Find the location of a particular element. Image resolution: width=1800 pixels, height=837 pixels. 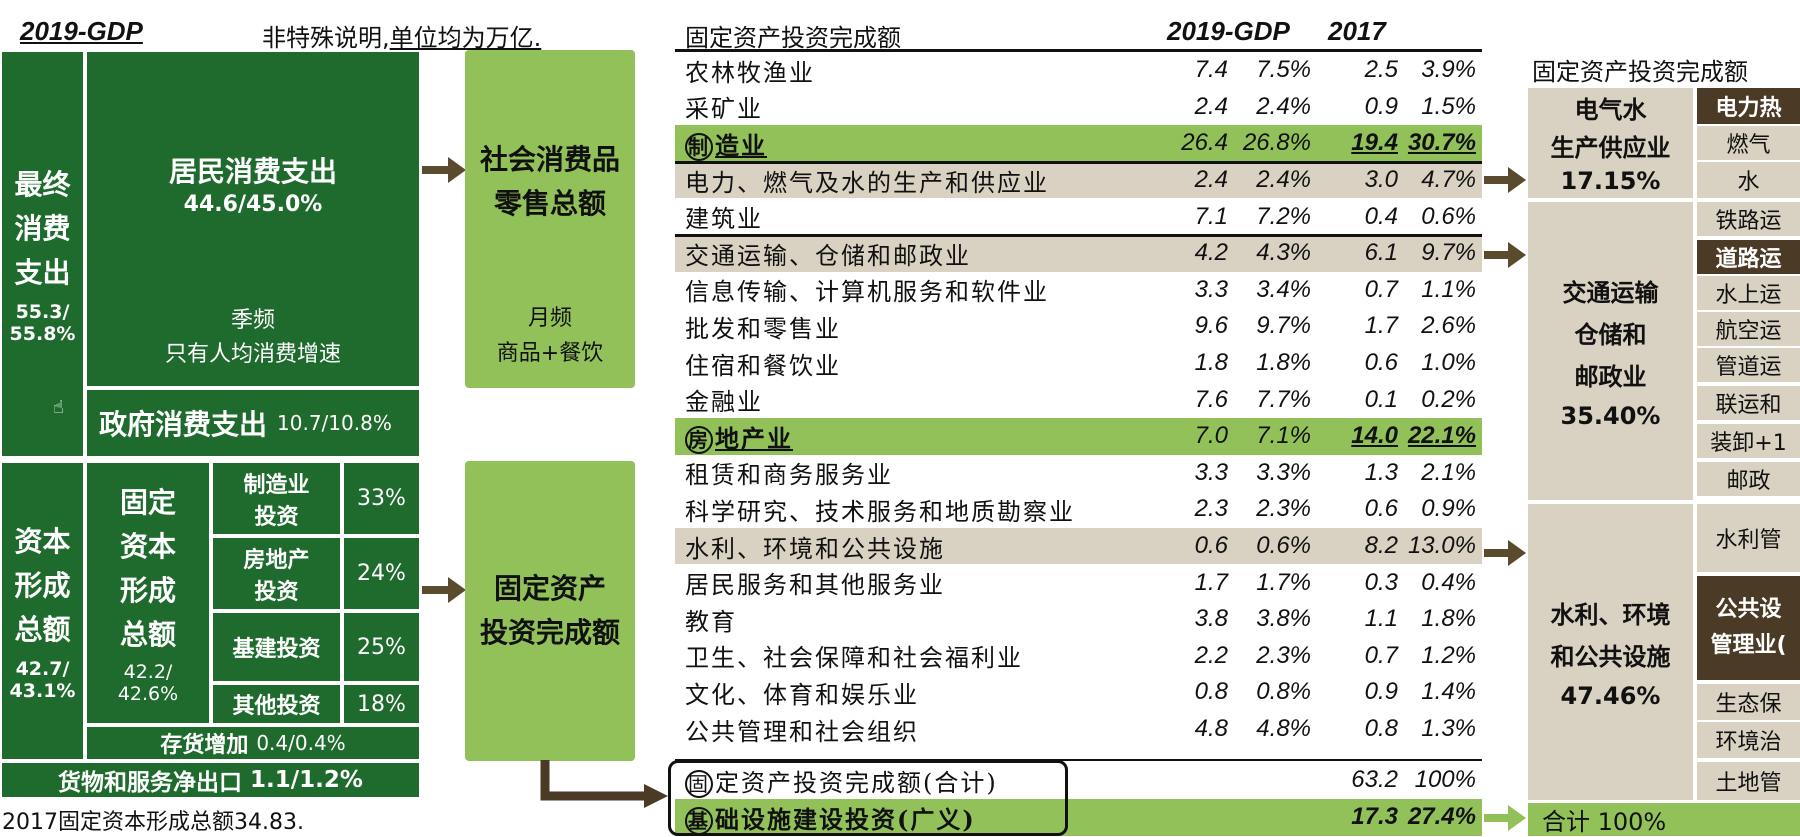

water-sub-3: 生态保 is located at coordinates (1748, 702).